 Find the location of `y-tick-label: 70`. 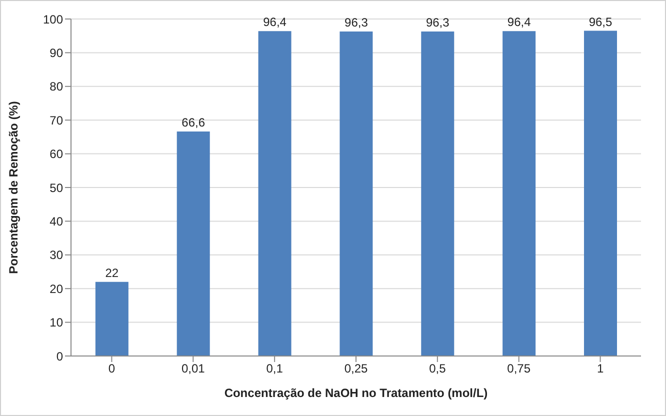

y-tick-label: 70 is located at coordinates (57, 120).